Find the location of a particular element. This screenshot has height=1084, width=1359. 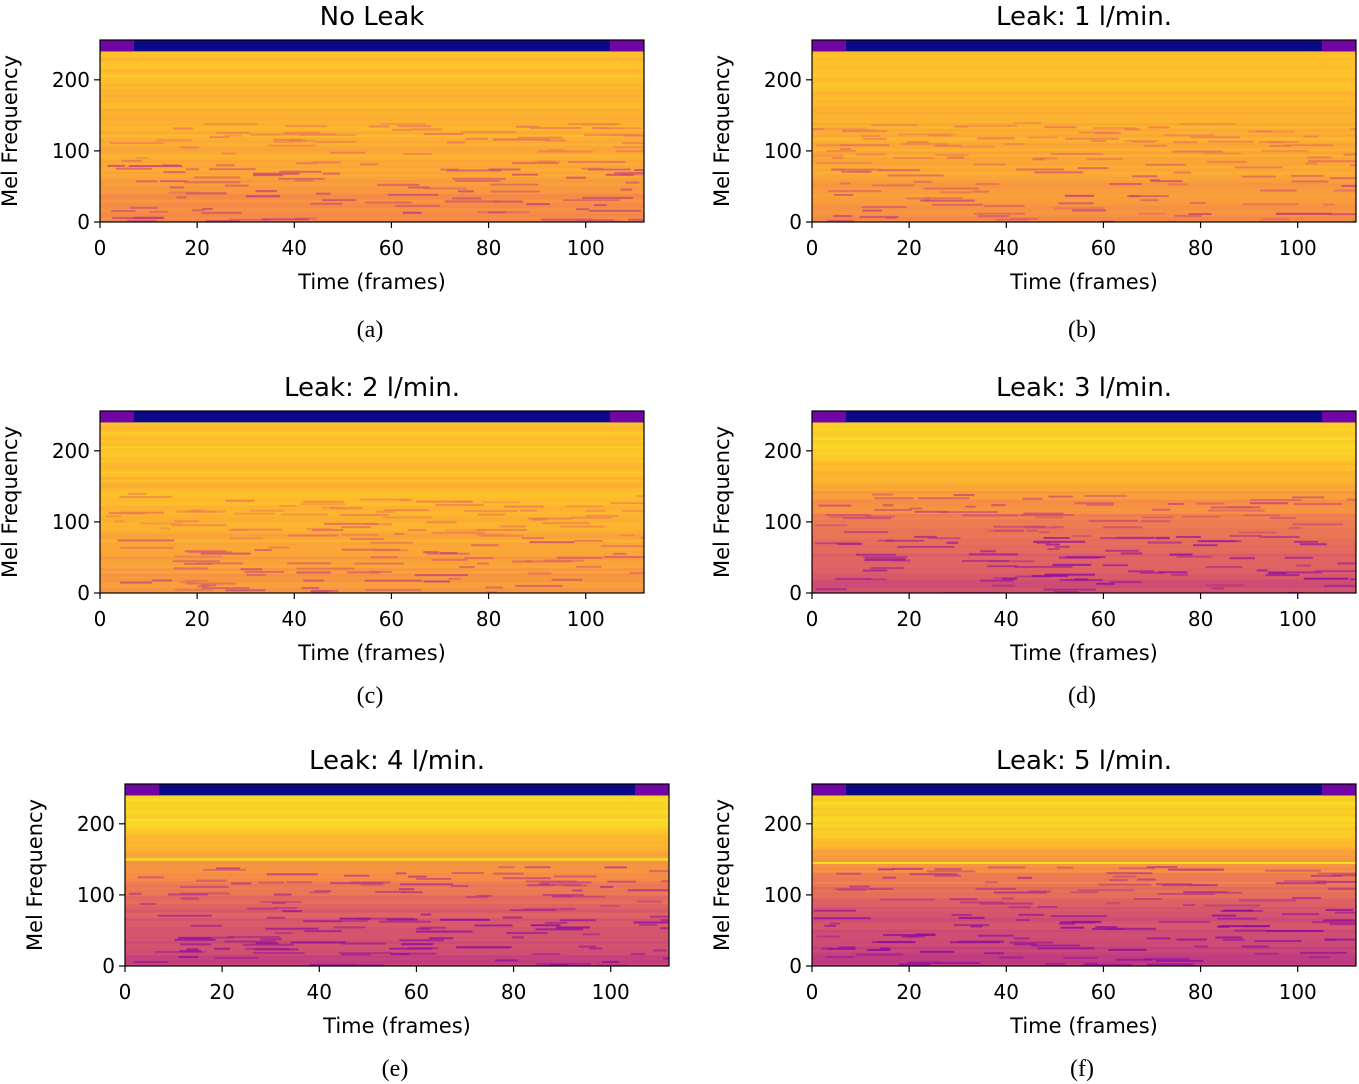

panel-title: Leak: 4 l/min. is located at coordinates (397, 761).